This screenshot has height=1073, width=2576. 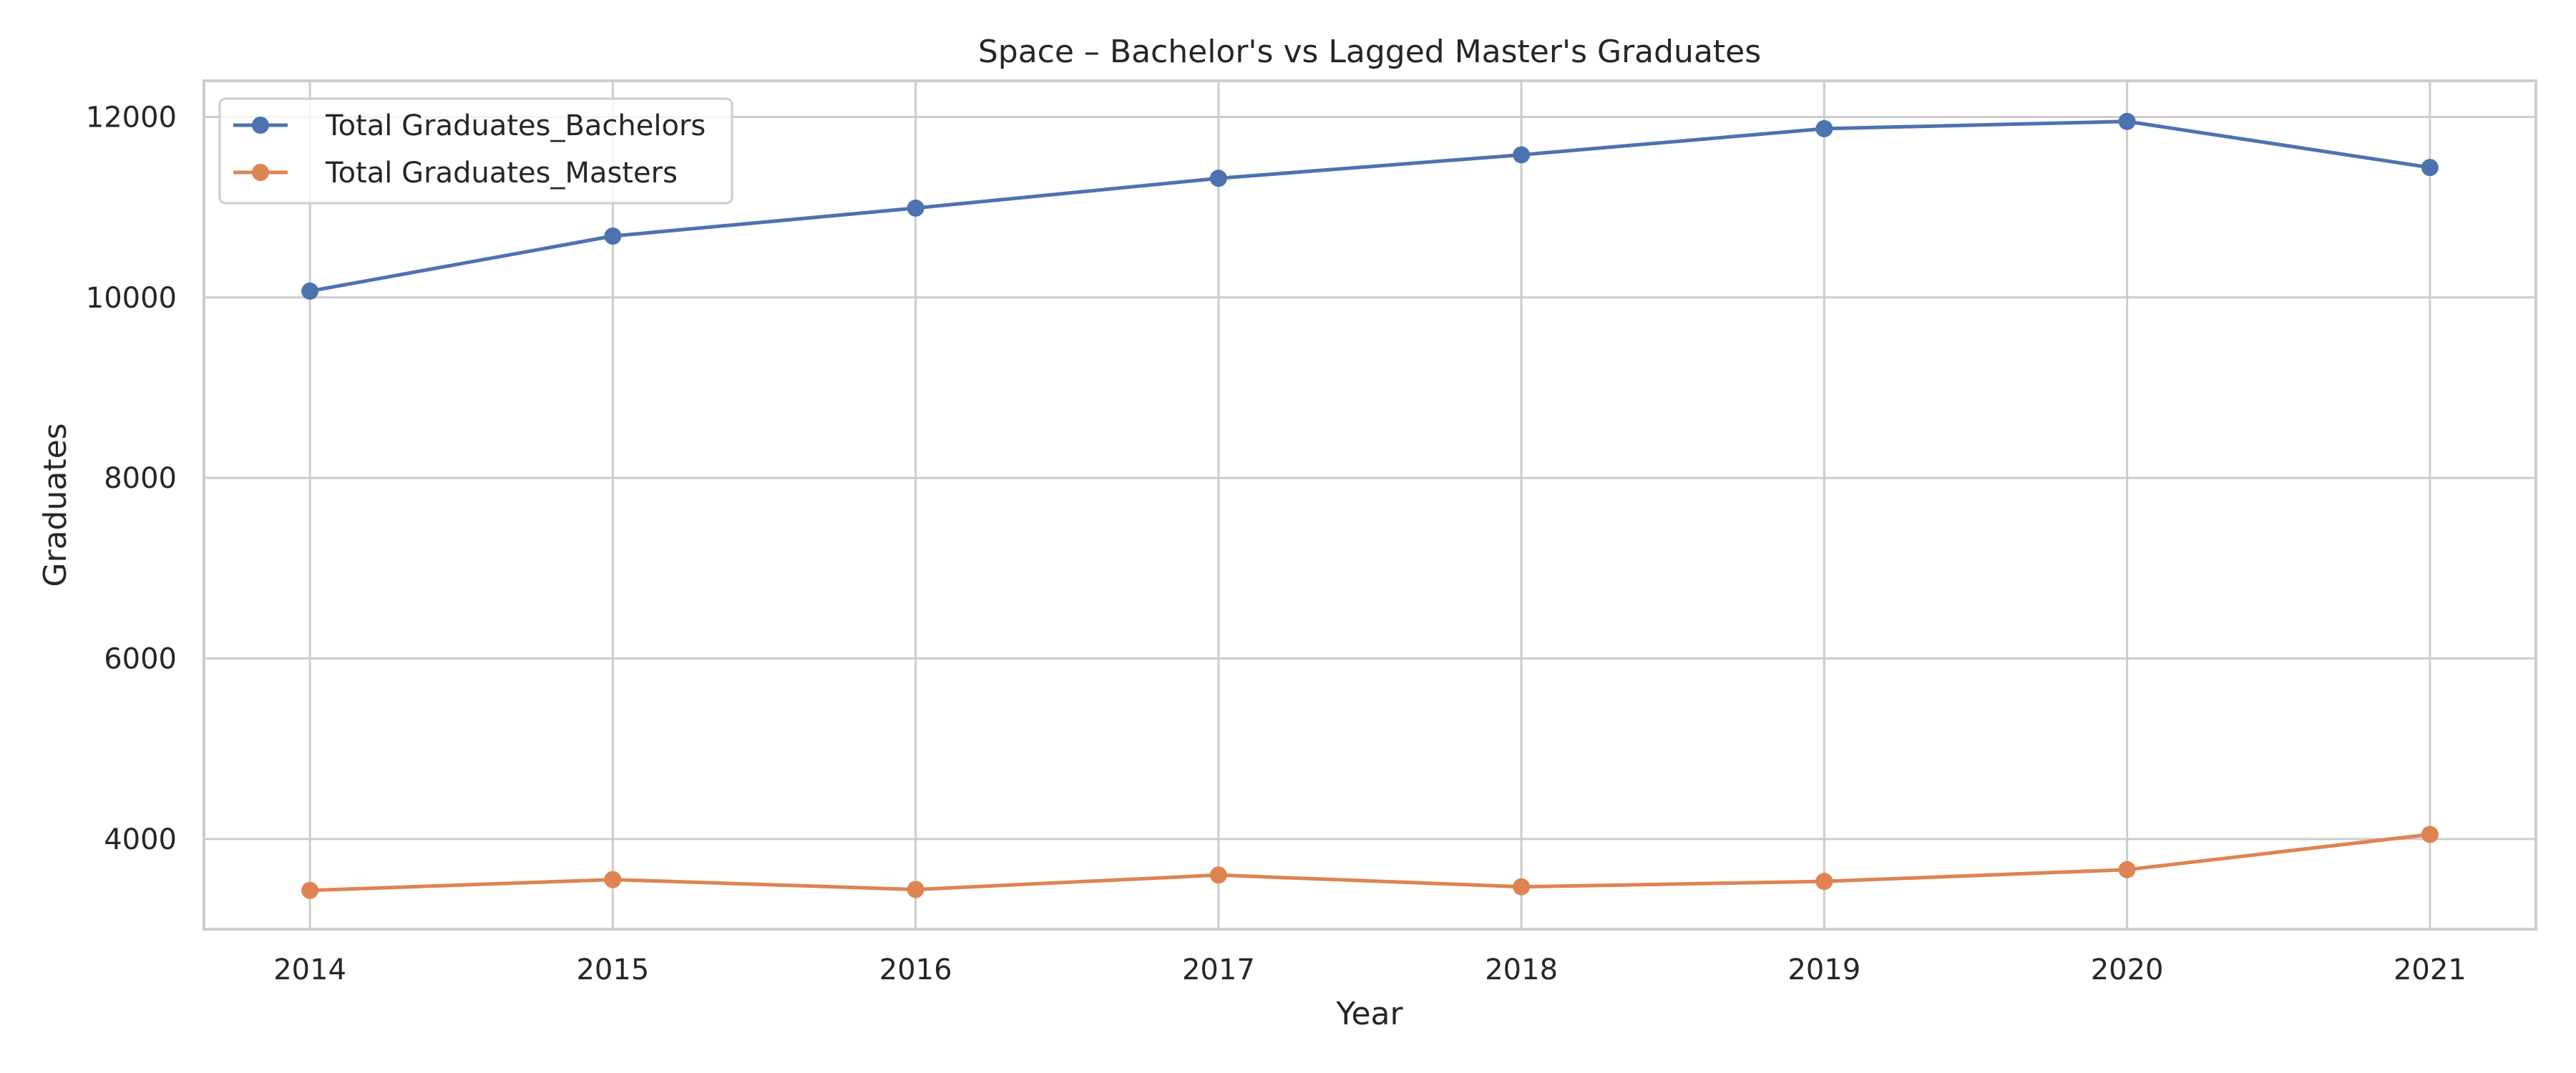 I want to click on y-tick-labels: 4000 6000 8000 10000 12000, so click(x=131, y=478).